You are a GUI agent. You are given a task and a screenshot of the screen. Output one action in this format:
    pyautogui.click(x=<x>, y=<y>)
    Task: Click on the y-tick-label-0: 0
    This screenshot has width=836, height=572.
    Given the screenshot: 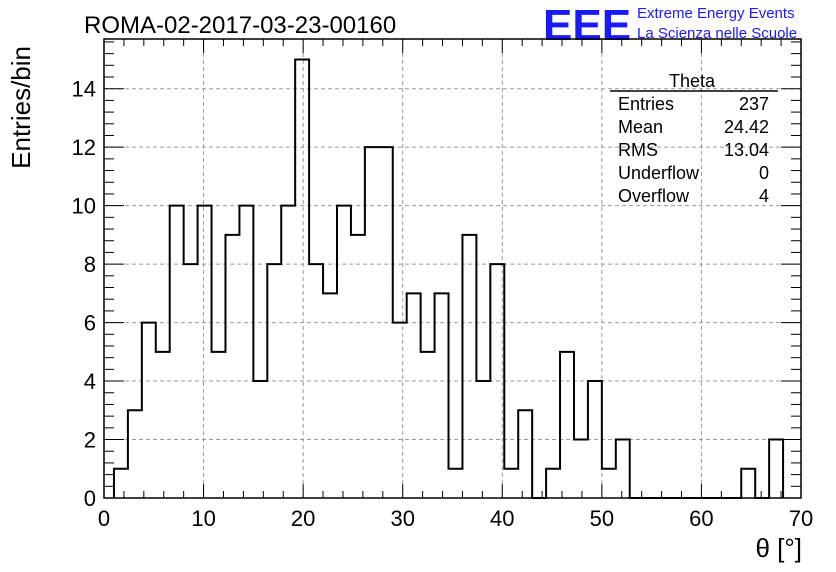 What is the action you would take?
    pyautogui.click(x=90, y=498)
    